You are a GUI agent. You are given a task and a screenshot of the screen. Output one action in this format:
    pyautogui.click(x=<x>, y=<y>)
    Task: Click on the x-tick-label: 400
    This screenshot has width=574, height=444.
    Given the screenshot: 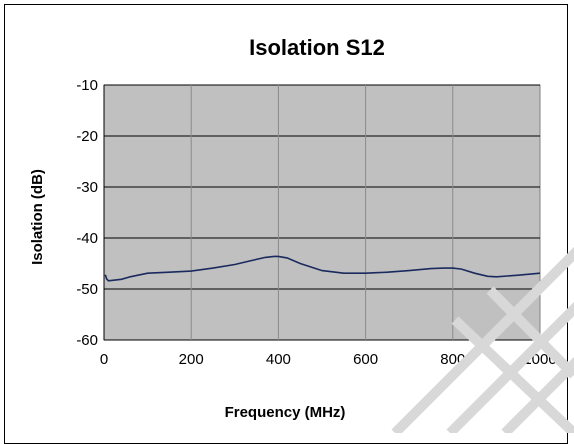 What is the action you would take?
    pyautogui.click(x=278, y=359)
    